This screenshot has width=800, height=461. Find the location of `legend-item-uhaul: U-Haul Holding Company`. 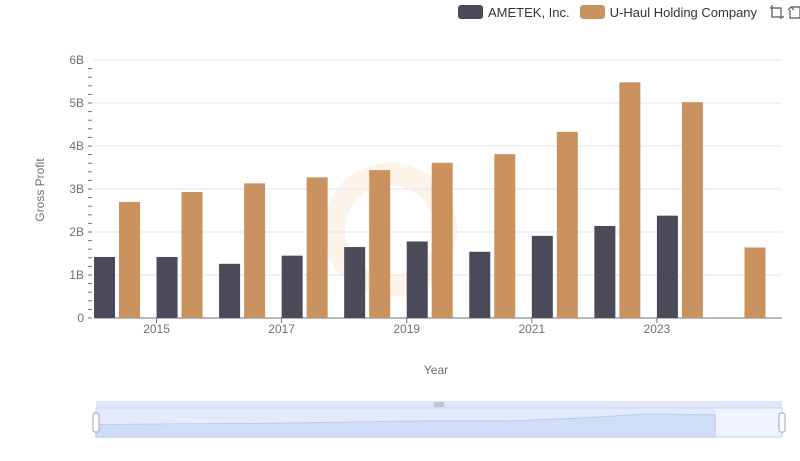

legend-item-uhaul: U-Haul Holding Company is located at coordinates (668, 12).